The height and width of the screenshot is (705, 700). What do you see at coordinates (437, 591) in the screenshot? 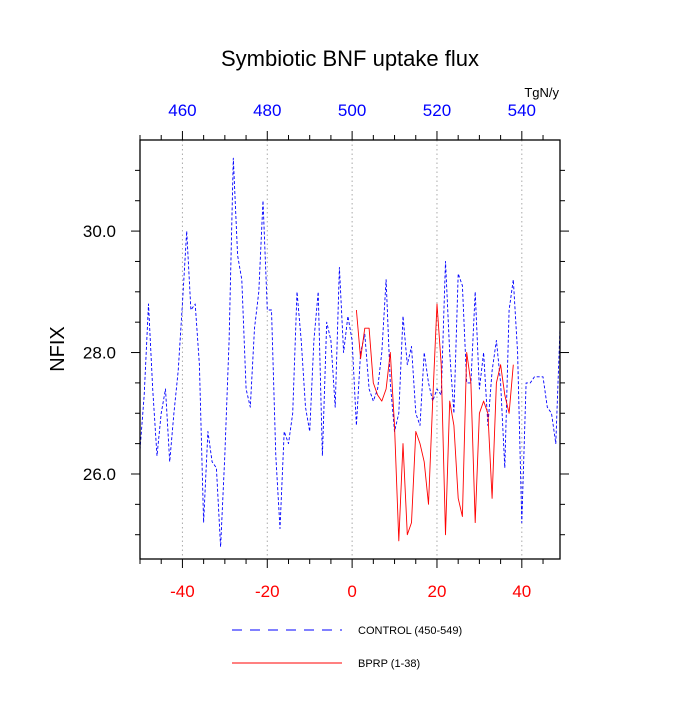
I see `x-tick-label-bottom: 20` at bounding box center [437, 591].